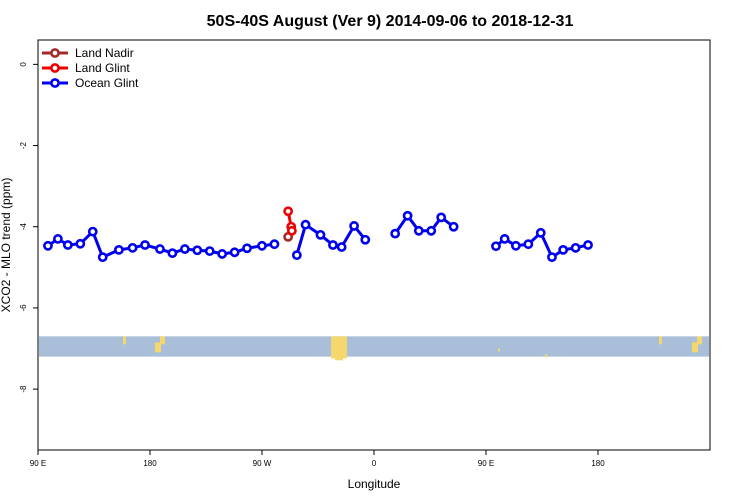 This screenshot has width=750, height=500. What do you see at coordinates (317, 459) in the screenshot?
I see `x-axis: 90 E 180 90 W 0 90 E 180` at bounding box center [317, 459].